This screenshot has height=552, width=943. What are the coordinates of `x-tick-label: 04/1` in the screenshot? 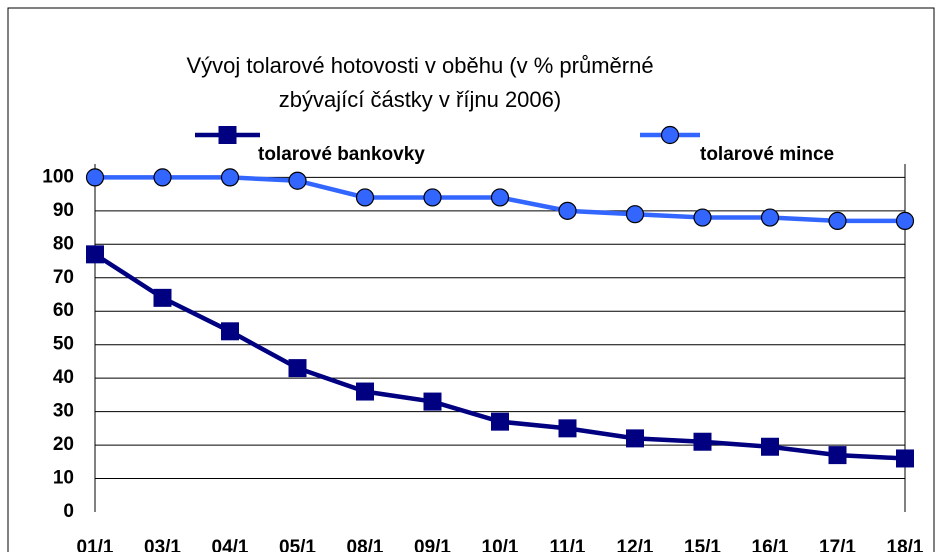 It's located at (230, 544).